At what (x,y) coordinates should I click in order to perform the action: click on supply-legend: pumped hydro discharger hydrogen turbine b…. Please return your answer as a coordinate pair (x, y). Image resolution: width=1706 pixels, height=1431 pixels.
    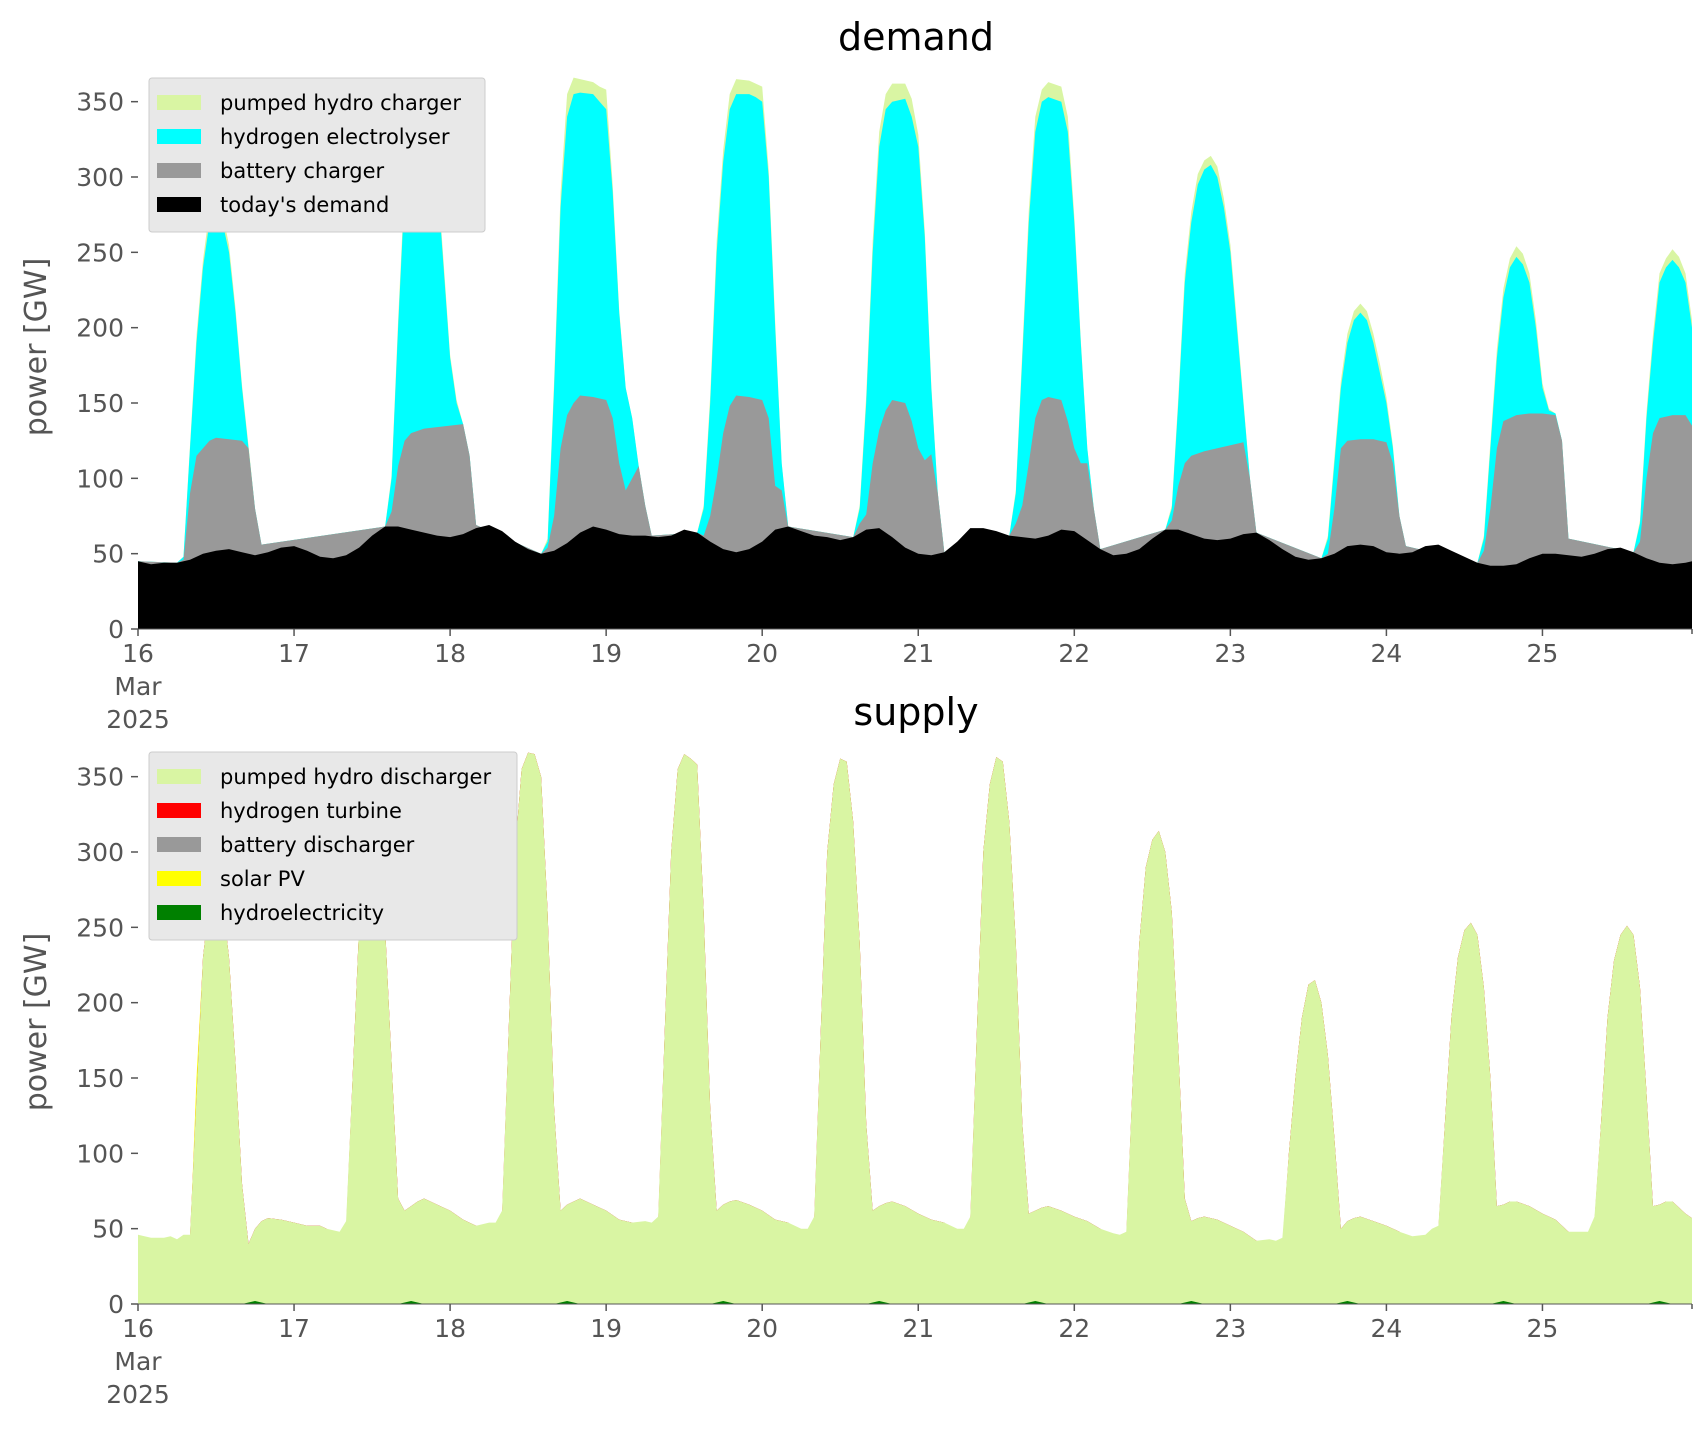
    Looking at the image, I should click on (333, 846).